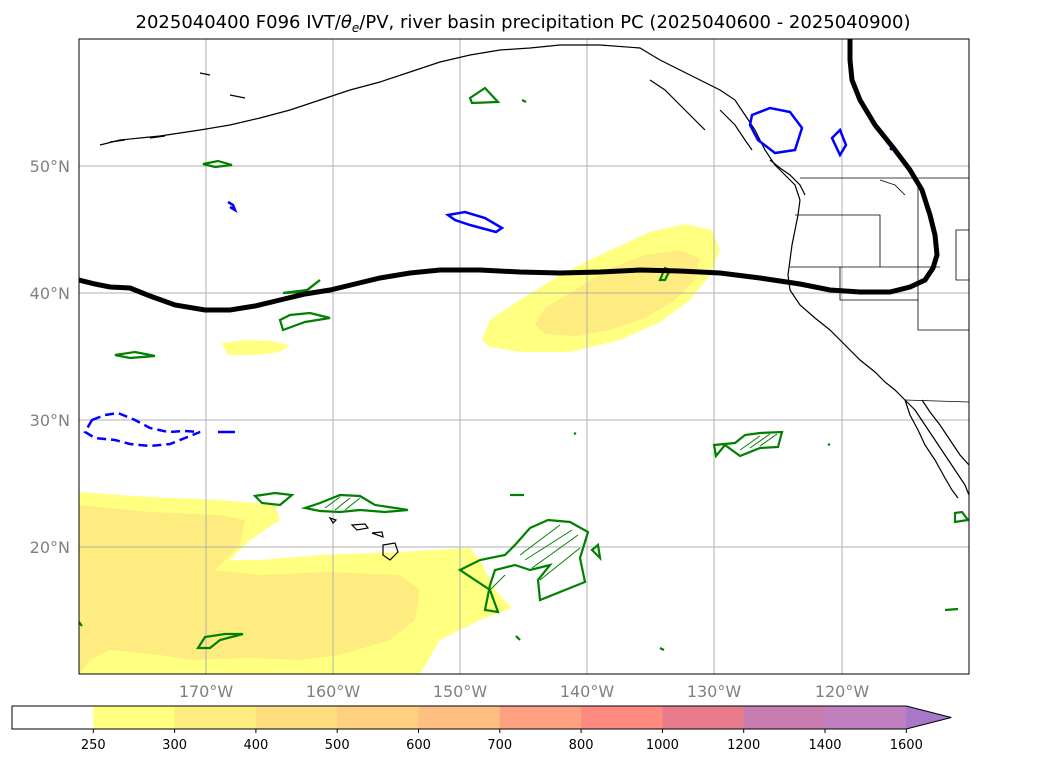 Image resolution: width=1047 pixels, height=767 pixels. Describe the element at coordinates (174, 745) in the screenshot. I see `colorbar-tick-label: 300` at that location.